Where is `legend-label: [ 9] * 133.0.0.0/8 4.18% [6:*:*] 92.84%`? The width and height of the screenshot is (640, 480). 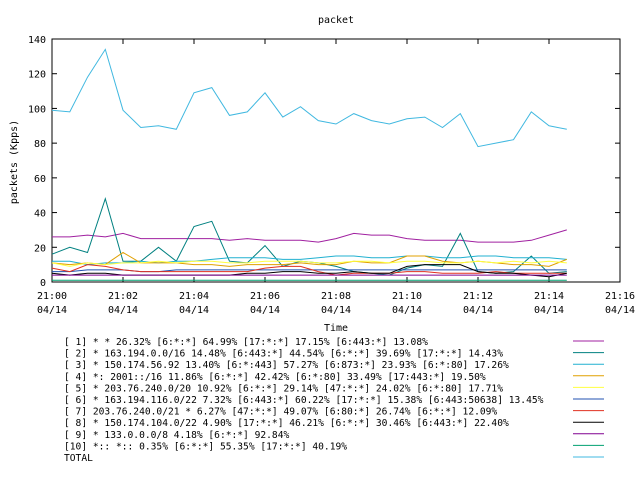
legend-label: [ 9] * 133.0.0.0/8 4.18% [6:*:*] 92.84% is located at coordinates (176, 435).